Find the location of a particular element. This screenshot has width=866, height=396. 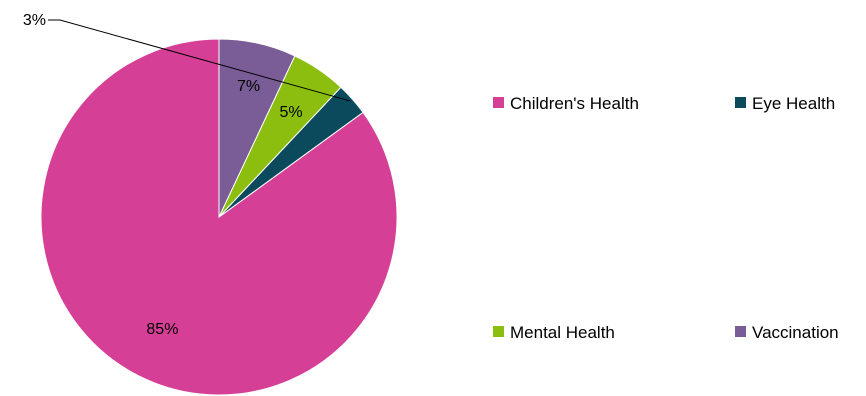

data-label-mental-health: 5% is located at coordinates (290, 112).